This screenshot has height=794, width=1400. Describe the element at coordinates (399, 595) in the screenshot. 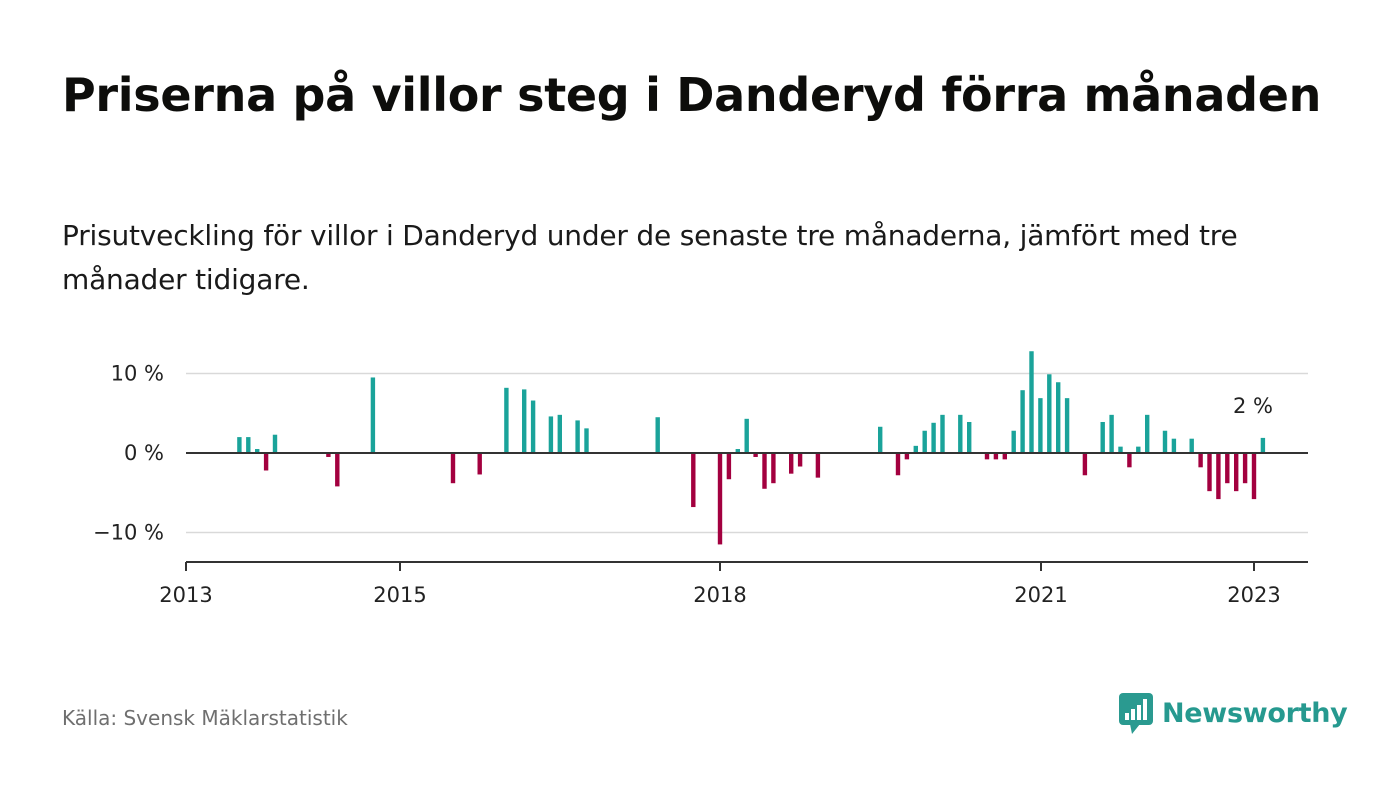

I see `x-tick-label: 2015` at that location.